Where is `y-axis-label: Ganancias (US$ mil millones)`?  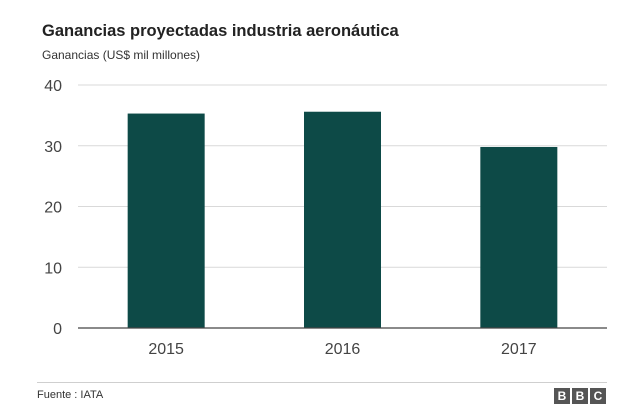
y-axis-label: Ganancias (US$ mil millones) is located at coordinates (121, 55).